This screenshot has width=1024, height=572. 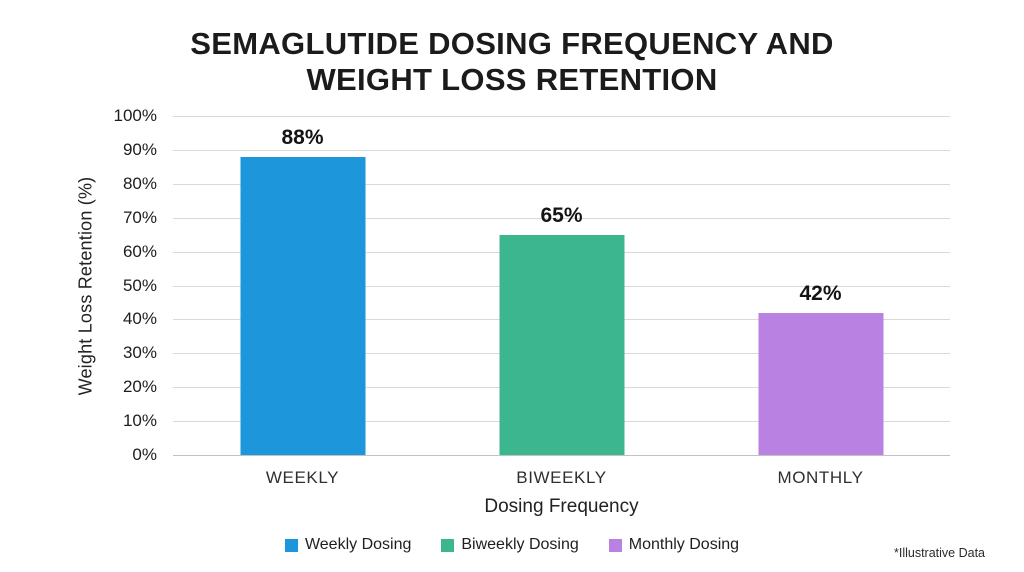 What do you see at coordinates (561, 506) in the screenshot?
I see `x-axis-title: Dosing Frequency` at bounding box center [561, 506].